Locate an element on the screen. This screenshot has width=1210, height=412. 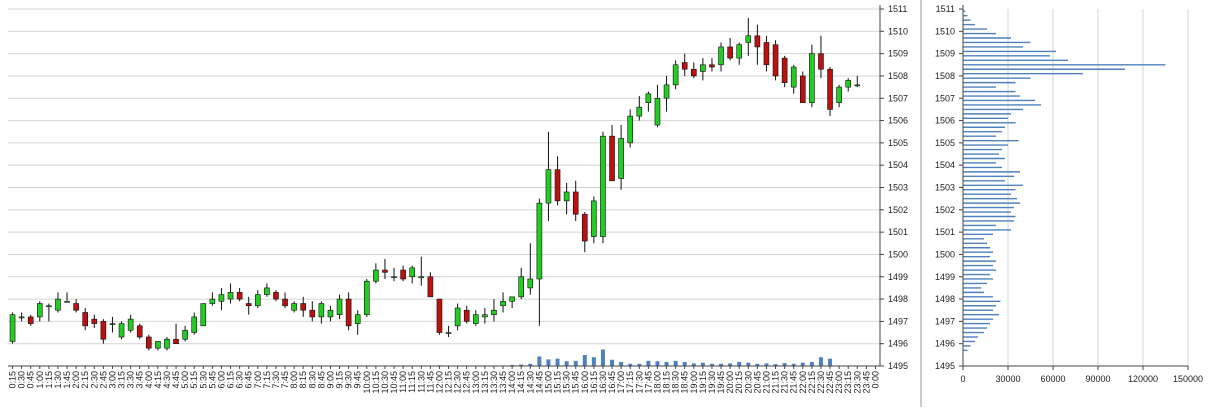
y-tick-label: 1499 is located at coordinates (945, 277).